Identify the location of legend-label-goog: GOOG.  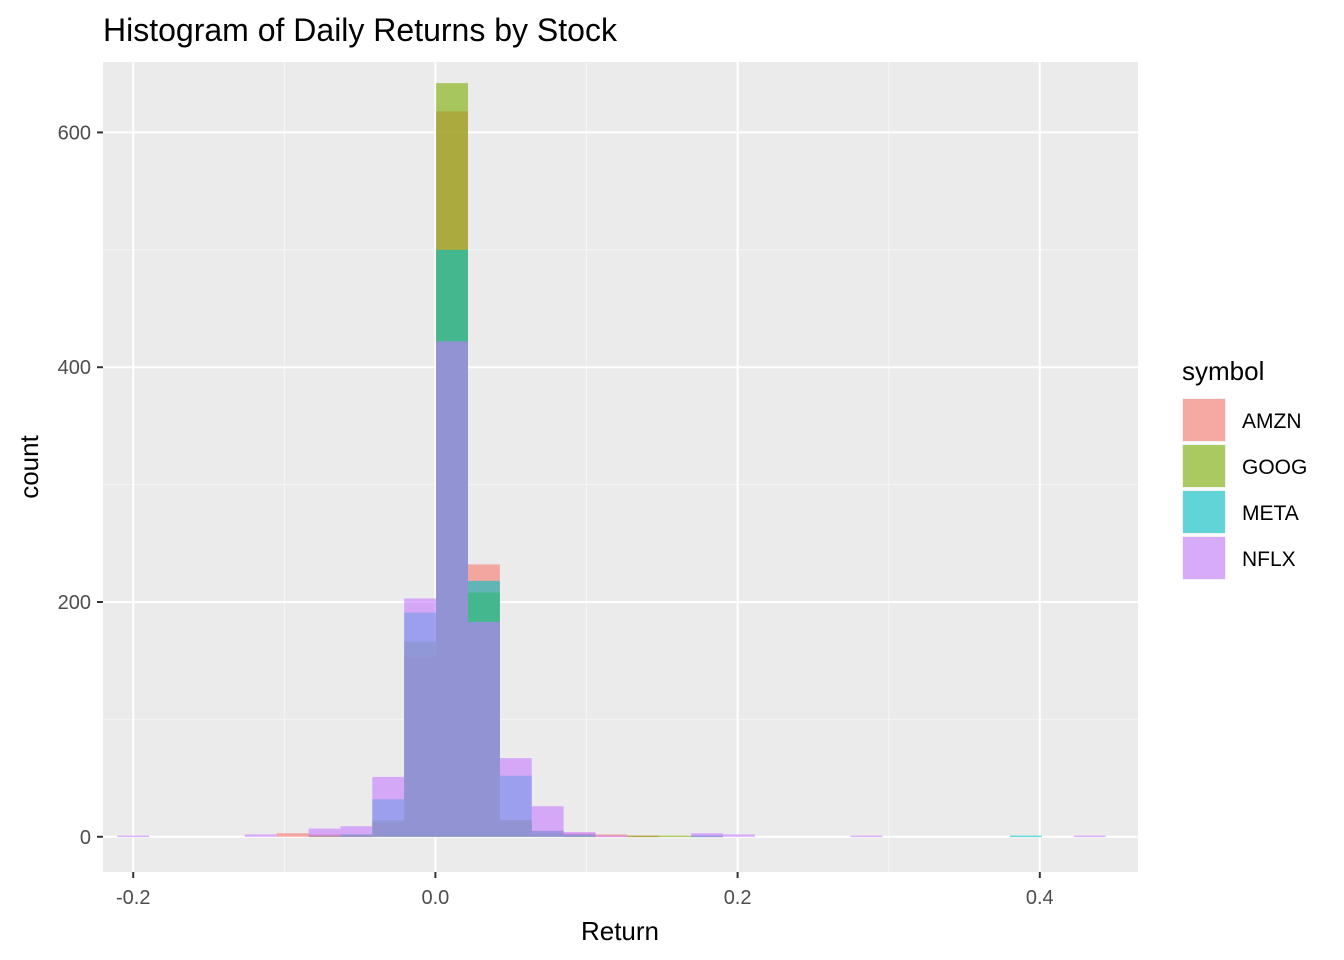
(1274, 467).